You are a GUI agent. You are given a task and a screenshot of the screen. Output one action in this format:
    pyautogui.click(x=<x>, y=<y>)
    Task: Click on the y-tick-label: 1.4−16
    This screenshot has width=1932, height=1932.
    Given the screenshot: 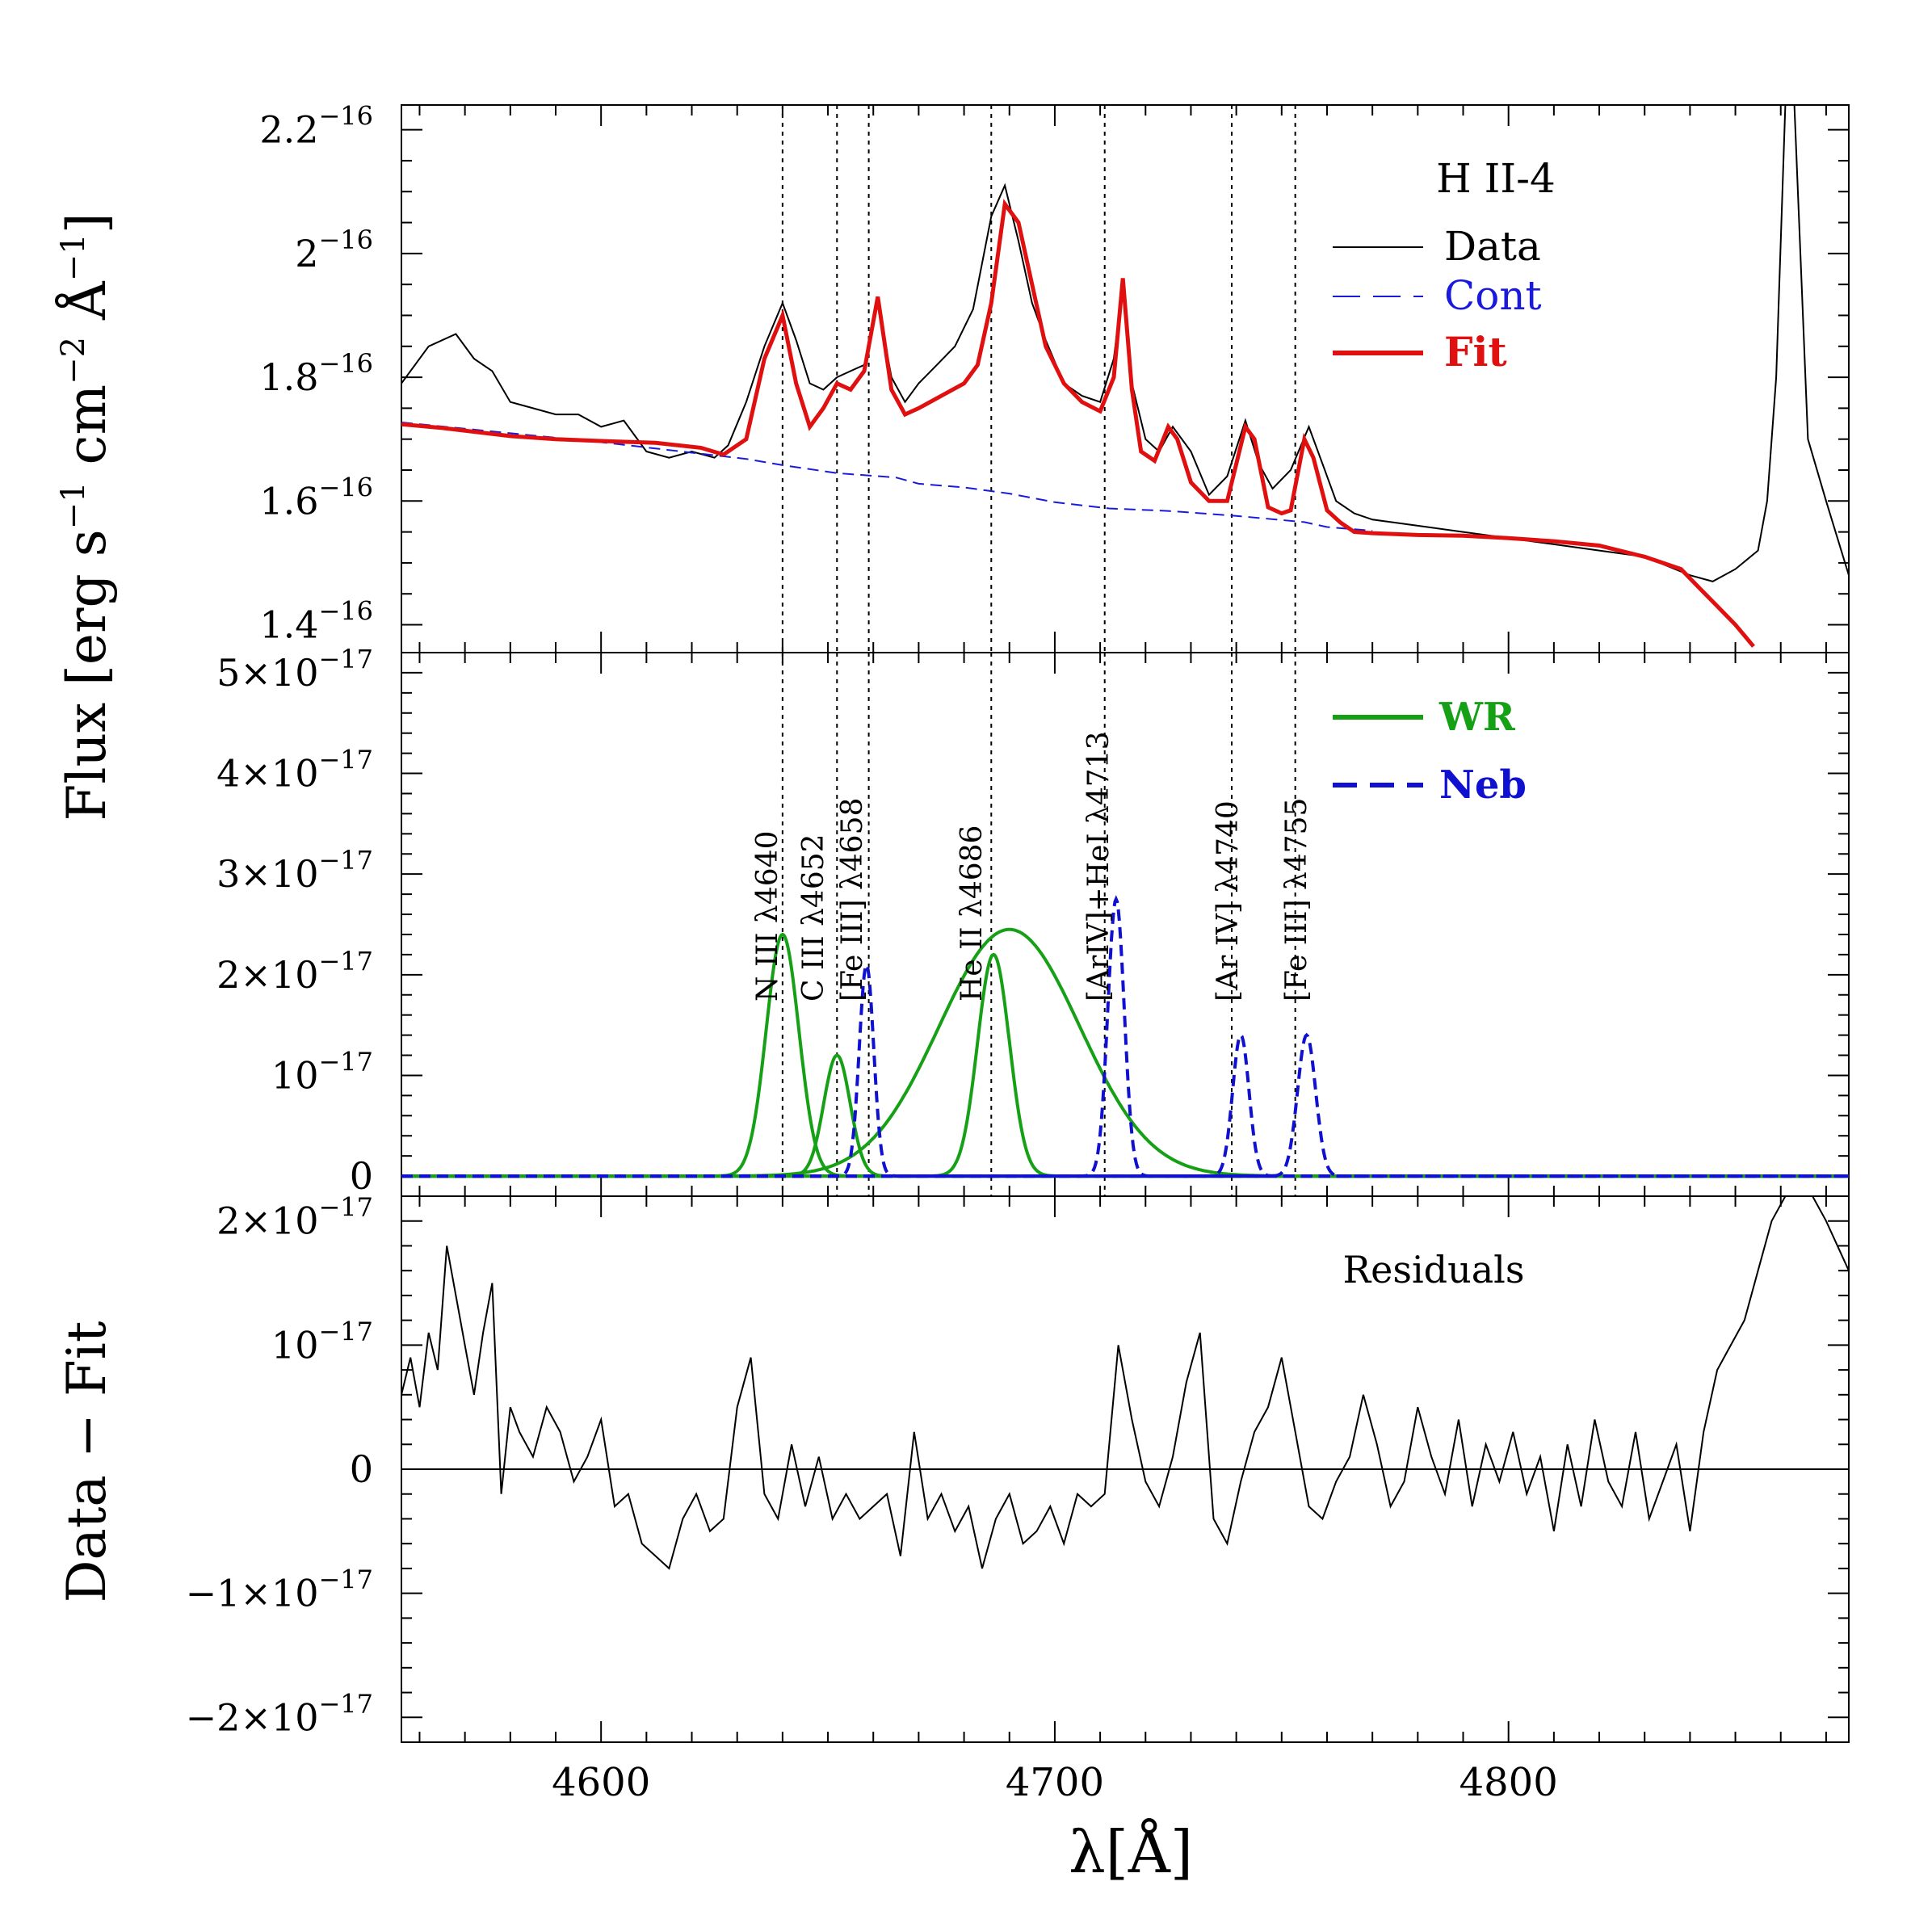 What is the action you would take?
    pyautogui.click(x=316, y=621)
    